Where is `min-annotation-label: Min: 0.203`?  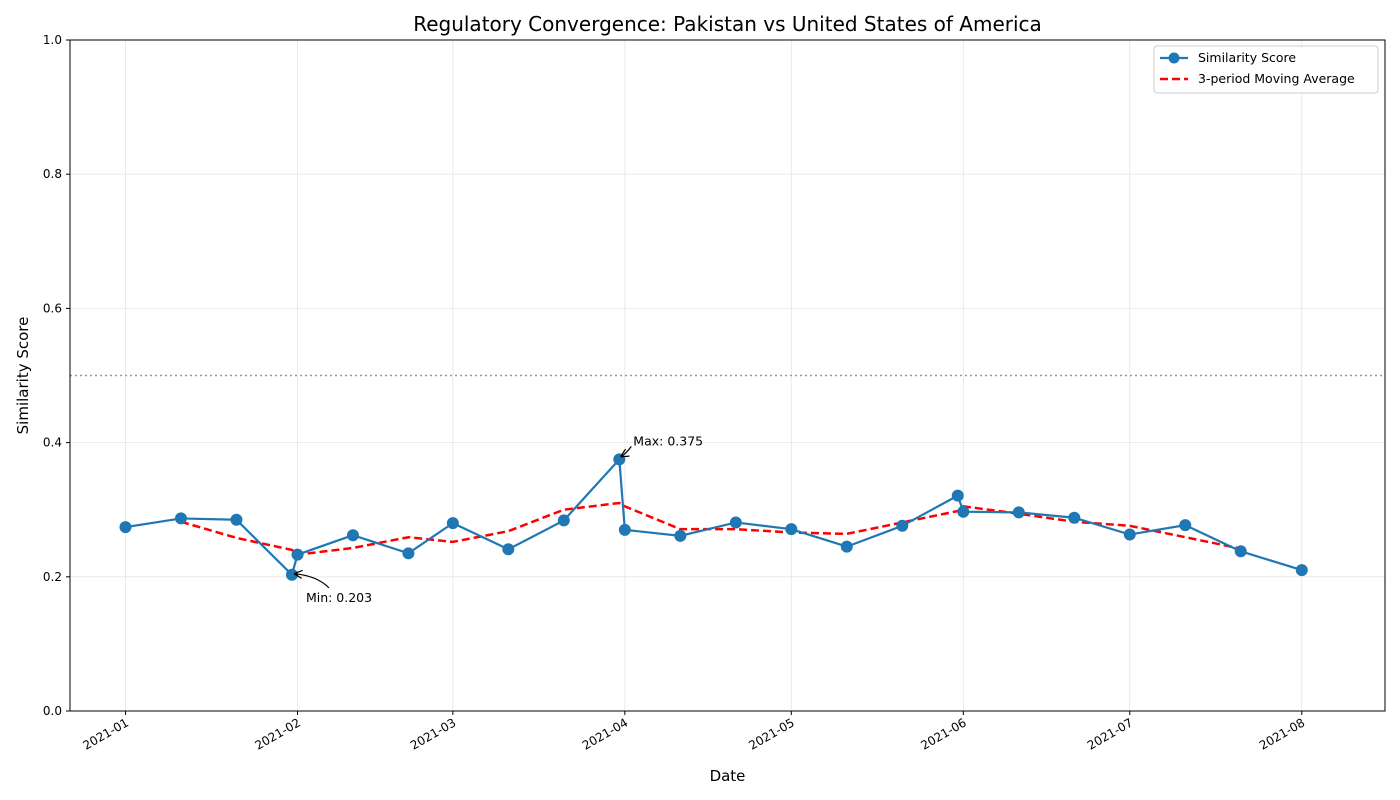 min-annotation-label: Min: 0.203 is located at coordinates (339, 597).